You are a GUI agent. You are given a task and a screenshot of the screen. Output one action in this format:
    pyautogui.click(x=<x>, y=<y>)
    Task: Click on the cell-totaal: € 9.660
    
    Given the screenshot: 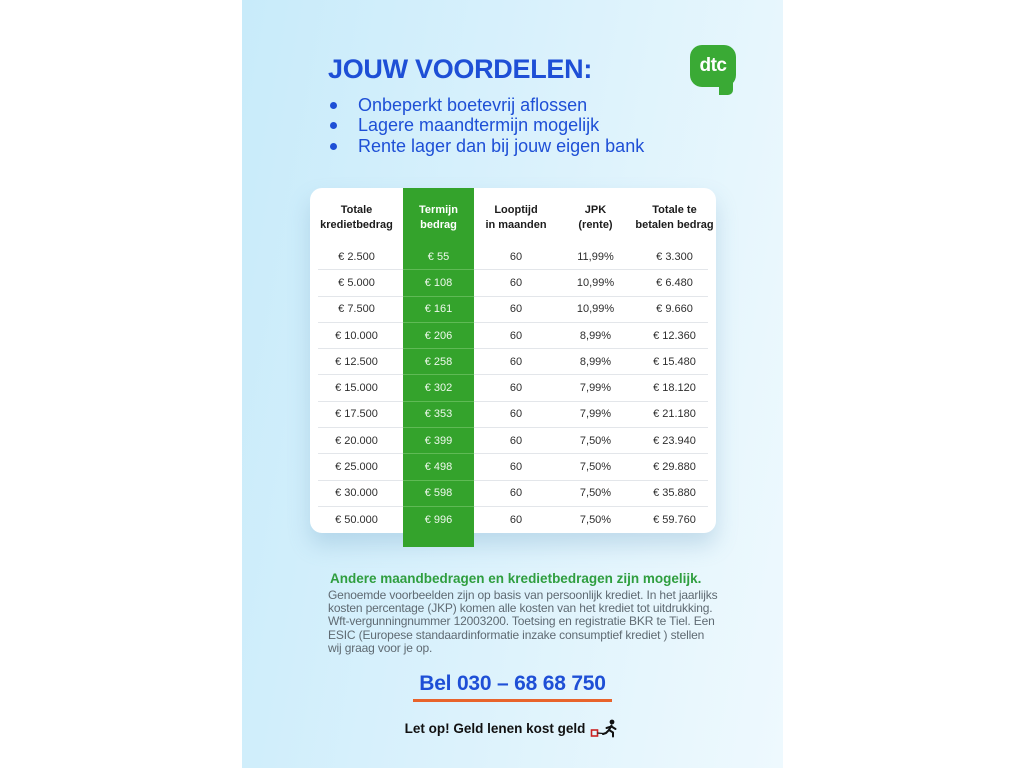 What is the action you would take?
    pyautogui.click(x=674, y=309)
    